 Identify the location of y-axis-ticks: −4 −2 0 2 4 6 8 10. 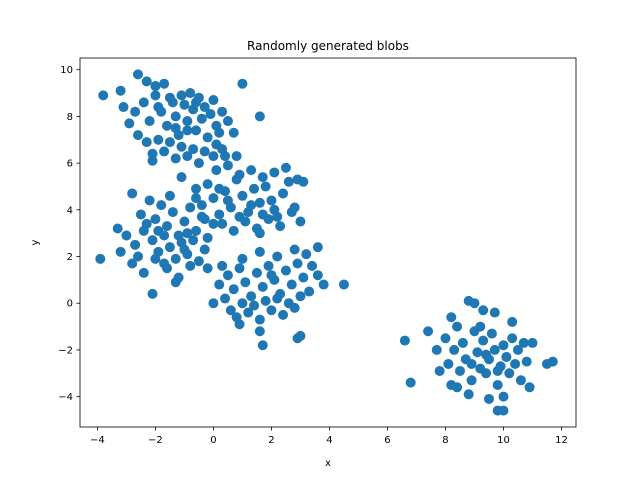
(69, 234).